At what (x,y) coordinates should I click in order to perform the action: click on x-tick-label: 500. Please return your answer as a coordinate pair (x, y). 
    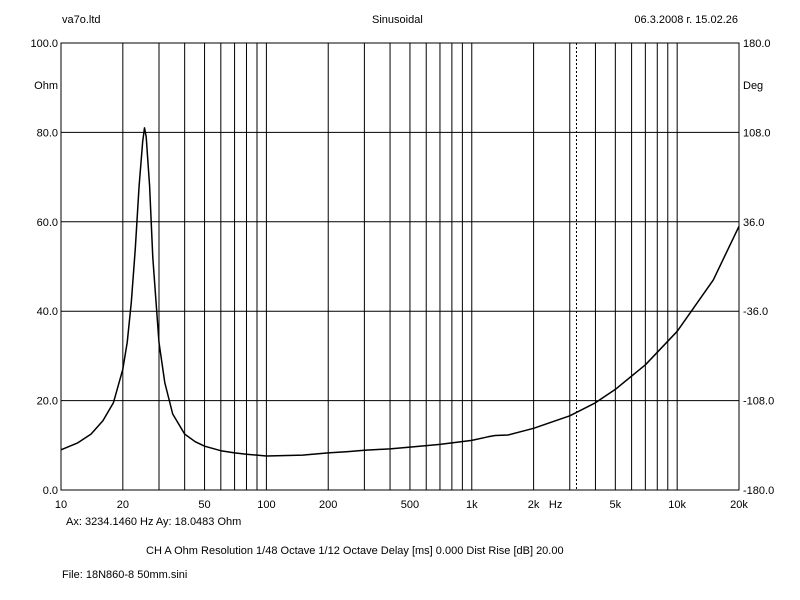
    Looking at the image, I should click on (410, 505).